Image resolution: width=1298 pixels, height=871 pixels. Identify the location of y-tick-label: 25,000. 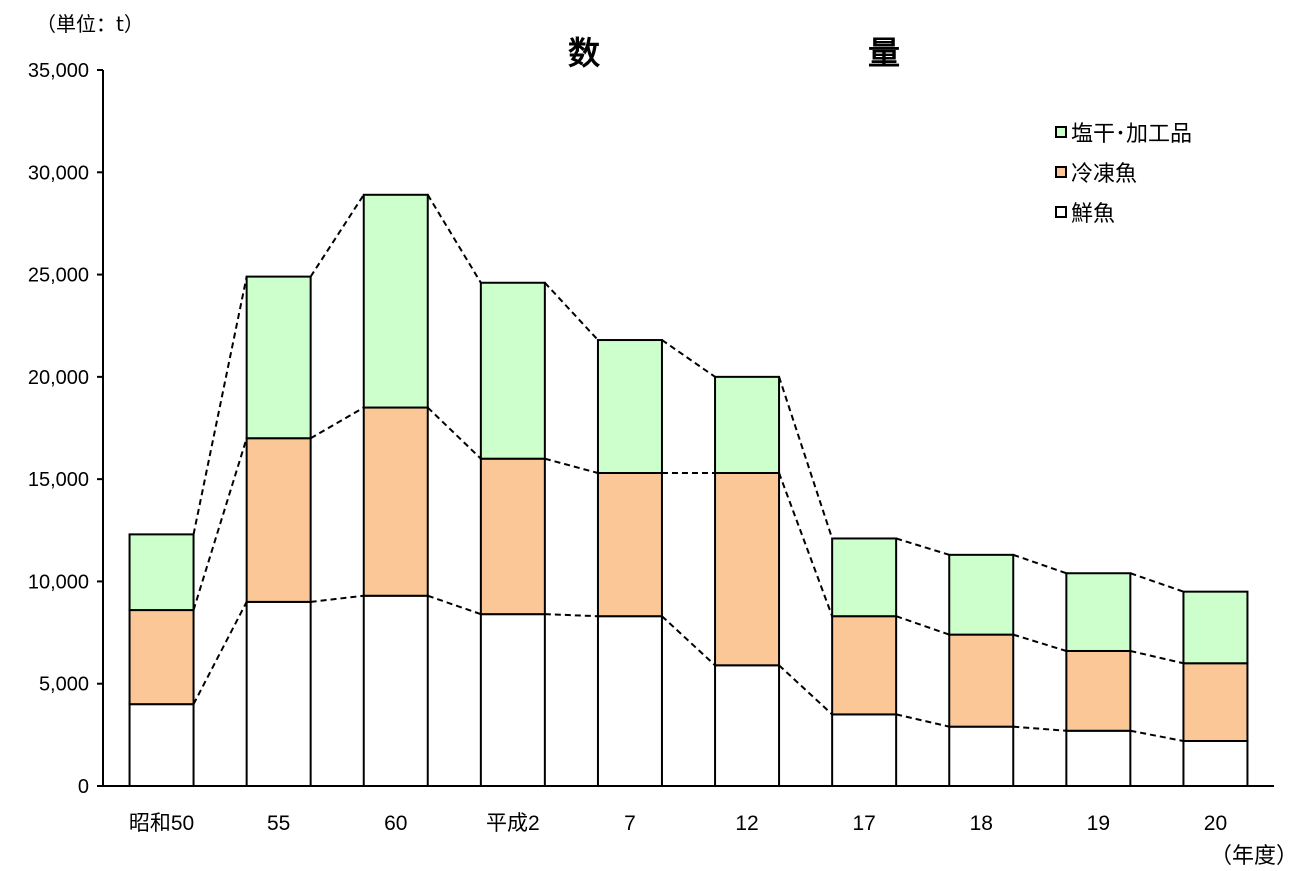
(58, 276).